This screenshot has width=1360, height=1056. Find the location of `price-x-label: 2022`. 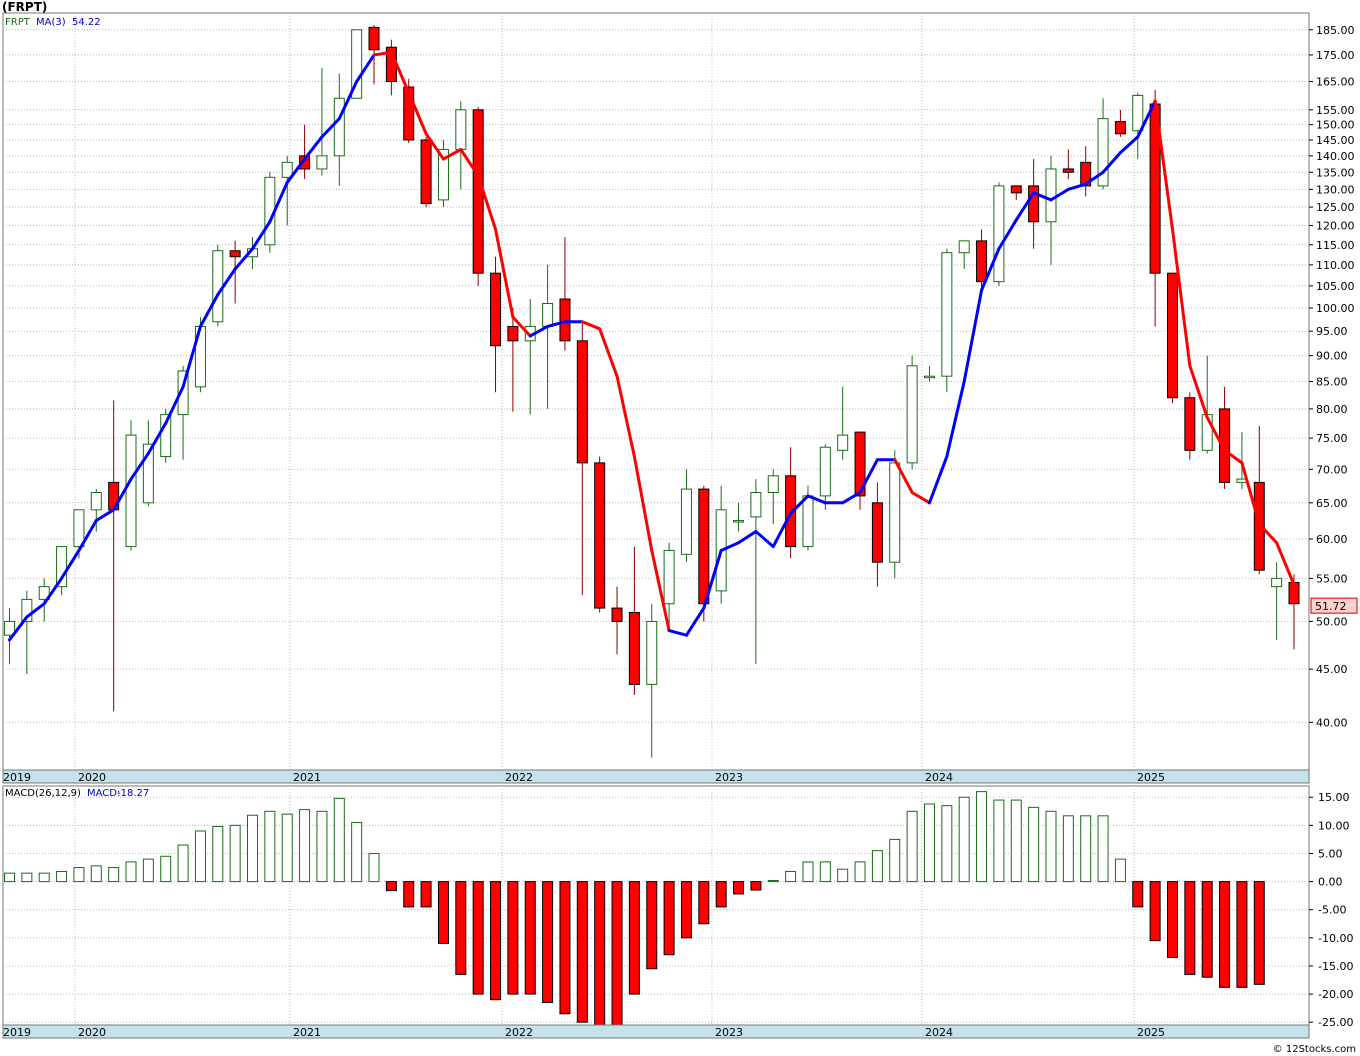

price-x-label: 2022 is located at coordinates (519, 777).